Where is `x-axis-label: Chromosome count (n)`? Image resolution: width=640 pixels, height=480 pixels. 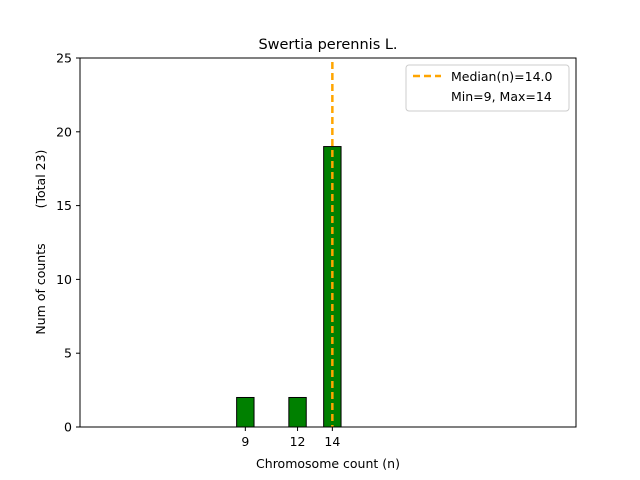 x-axis-label: Chromosome count (n) is located at coordinates (328, 463).